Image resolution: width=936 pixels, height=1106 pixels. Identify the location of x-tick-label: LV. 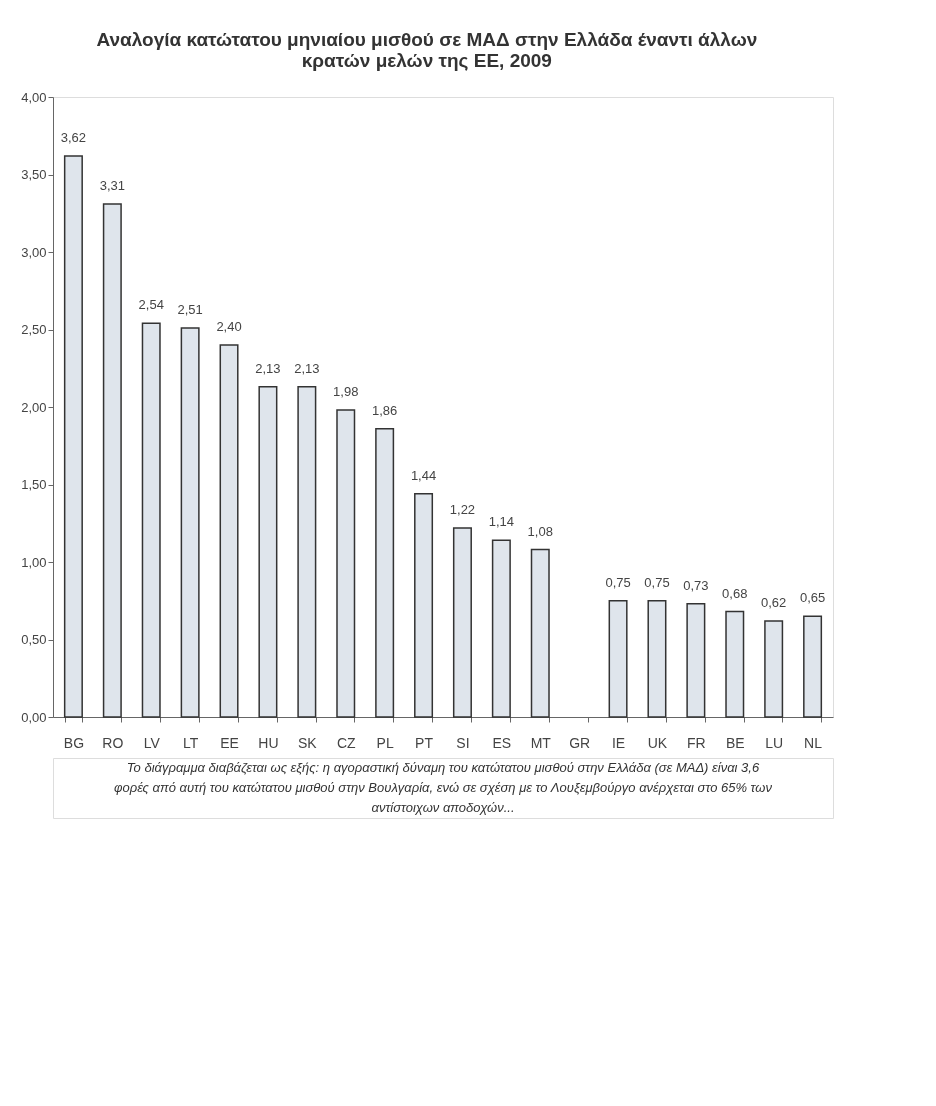
(152, 742).